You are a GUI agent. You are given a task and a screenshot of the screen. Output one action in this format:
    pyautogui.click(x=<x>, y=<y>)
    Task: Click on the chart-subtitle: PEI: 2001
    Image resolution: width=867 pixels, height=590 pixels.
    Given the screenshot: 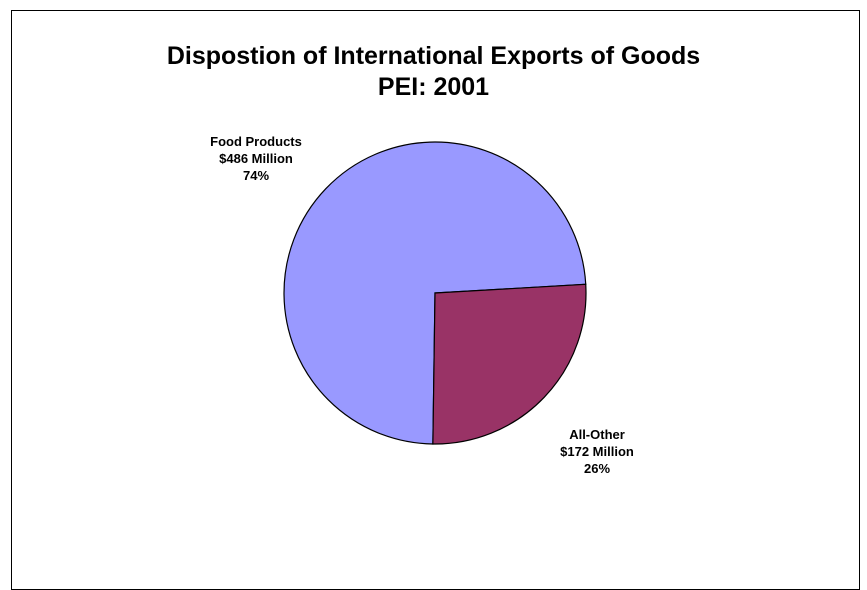 What is the action you would take?
    pyautogui.click(x=433, y=87)
    